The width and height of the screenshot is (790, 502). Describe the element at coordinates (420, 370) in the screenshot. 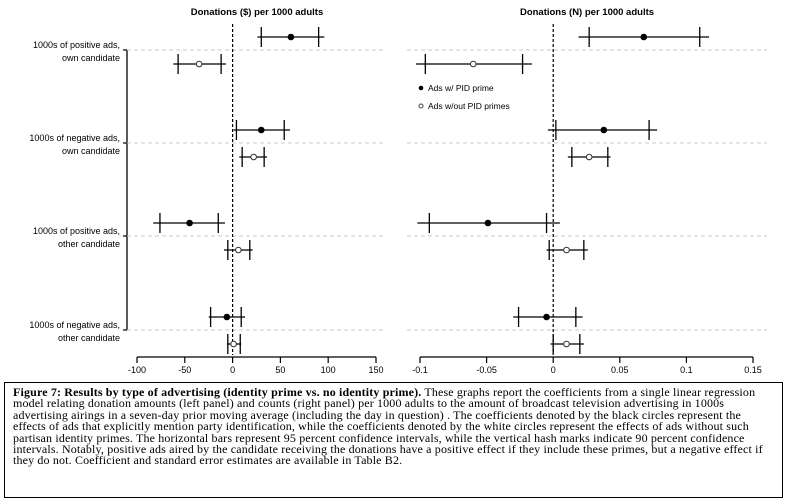

I see `x-tick-label: -0.1` at that location.